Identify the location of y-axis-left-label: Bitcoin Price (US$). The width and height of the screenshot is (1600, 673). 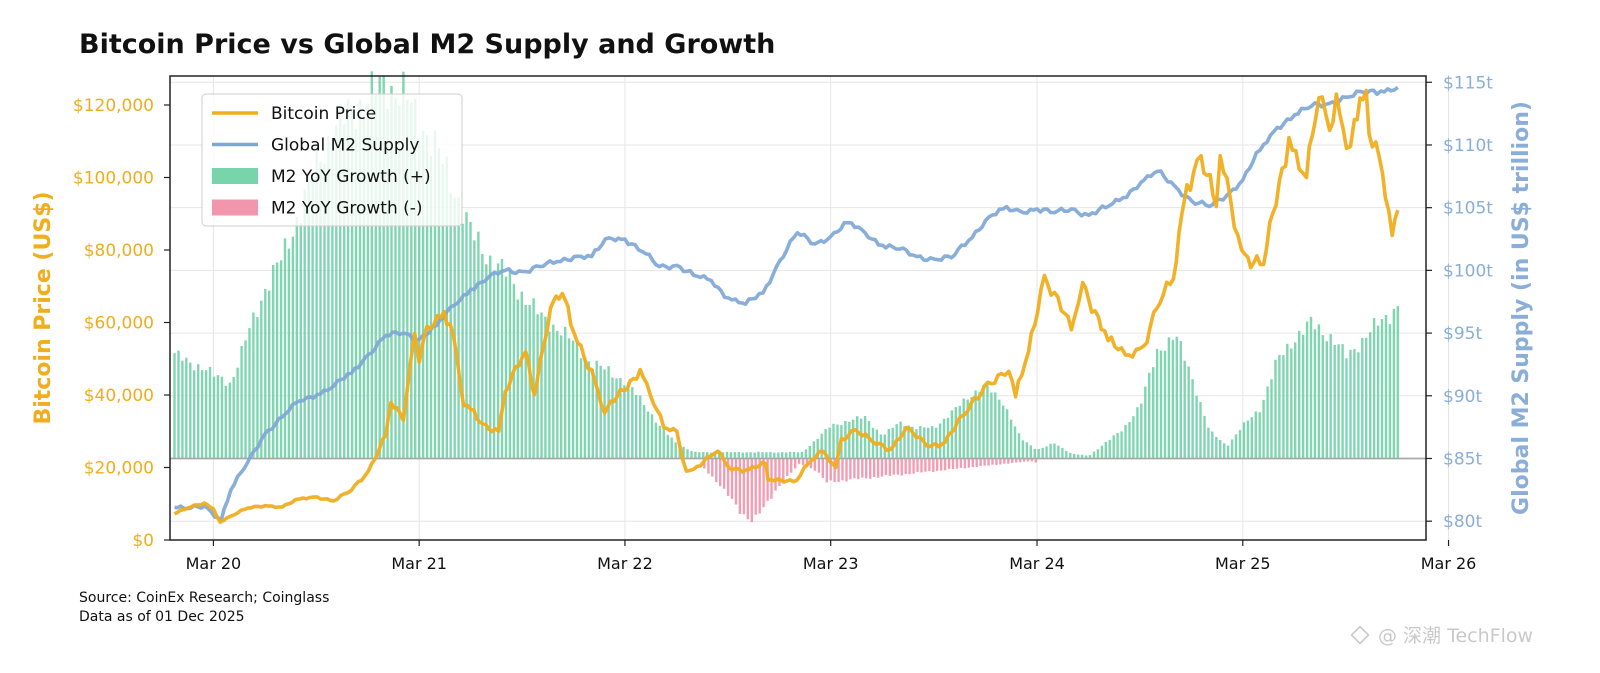
(43, 307).